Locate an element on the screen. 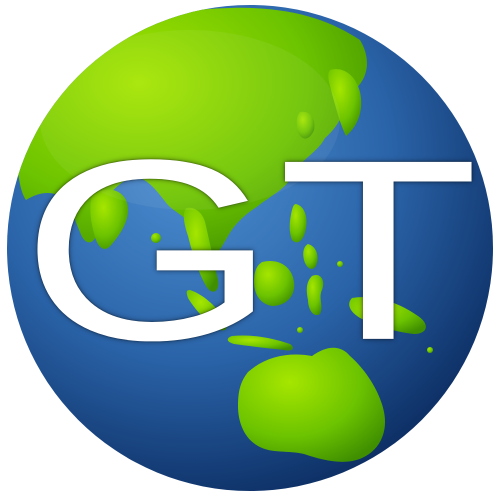  land-philippines is located at coordinates (298, 223).